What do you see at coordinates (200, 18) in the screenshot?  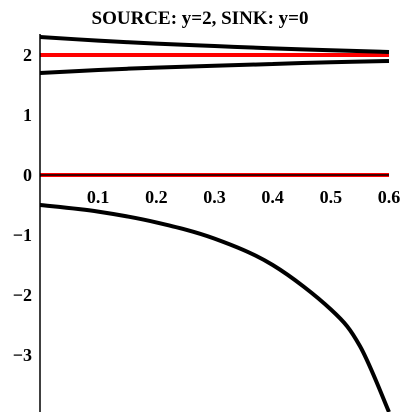 I see `chart-title: SOURCE: y=2, SINK: y=0` at bounding box center [200, 18].